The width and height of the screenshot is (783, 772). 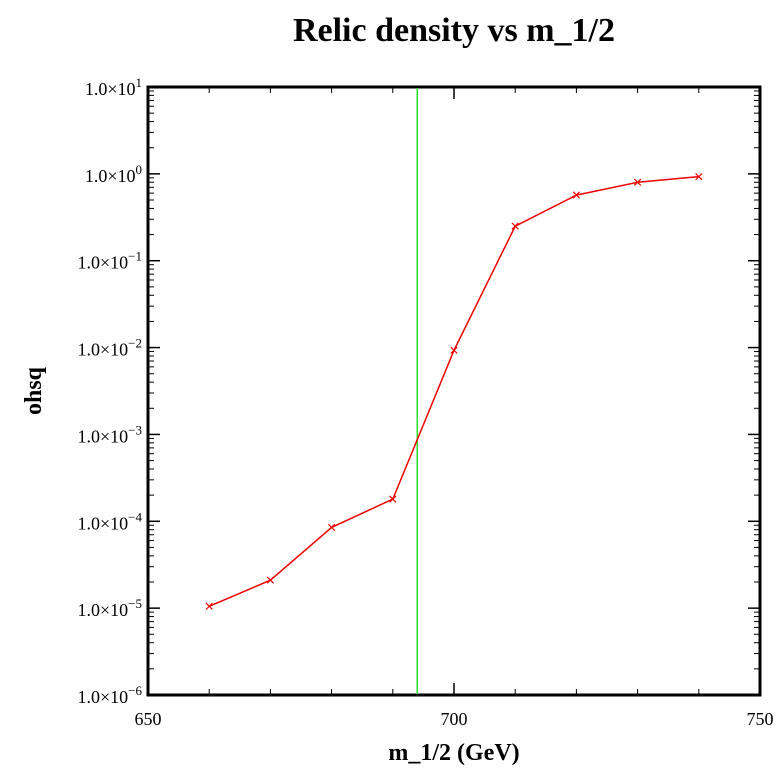 I want to click on x-tick-label: 750, so click(x=760, y=719).